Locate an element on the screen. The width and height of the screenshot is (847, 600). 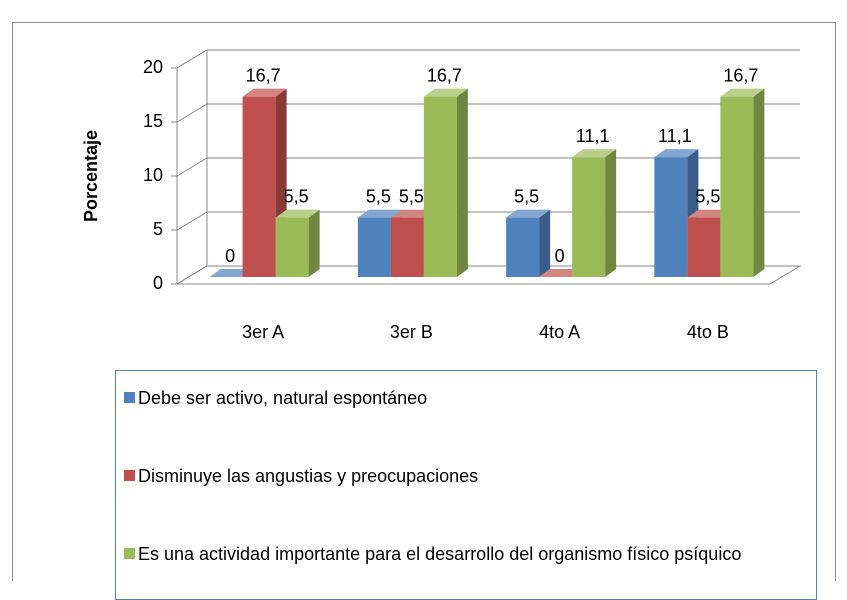
x-tick-label: 4to A is located at coordinates (559, 332).